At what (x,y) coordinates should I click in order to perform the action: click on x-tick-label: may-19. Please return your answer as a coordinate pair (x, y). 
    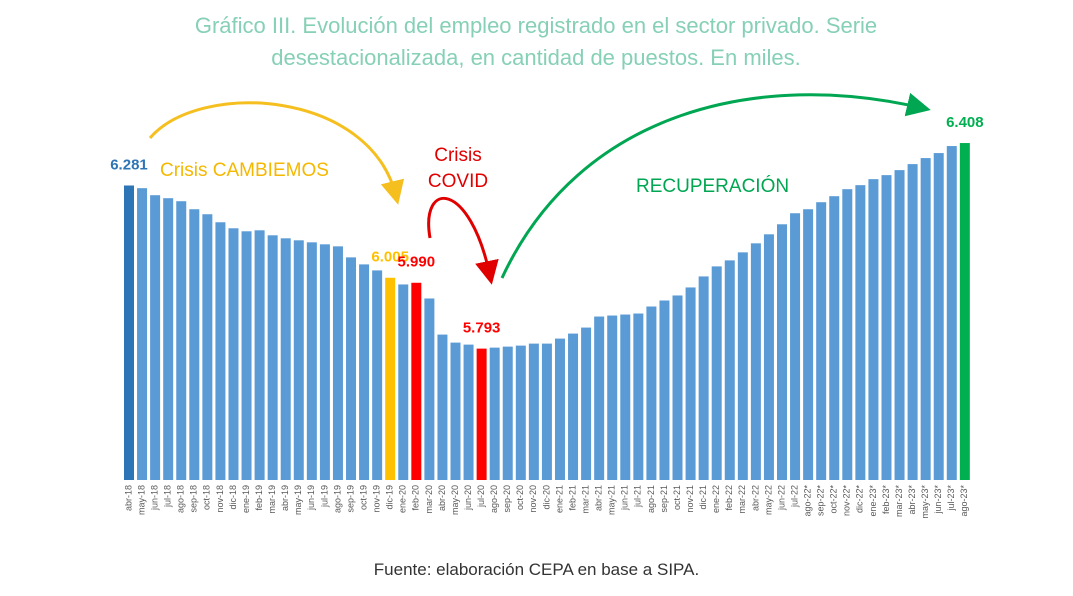
    Looking at the image, I should click on (298, 500).